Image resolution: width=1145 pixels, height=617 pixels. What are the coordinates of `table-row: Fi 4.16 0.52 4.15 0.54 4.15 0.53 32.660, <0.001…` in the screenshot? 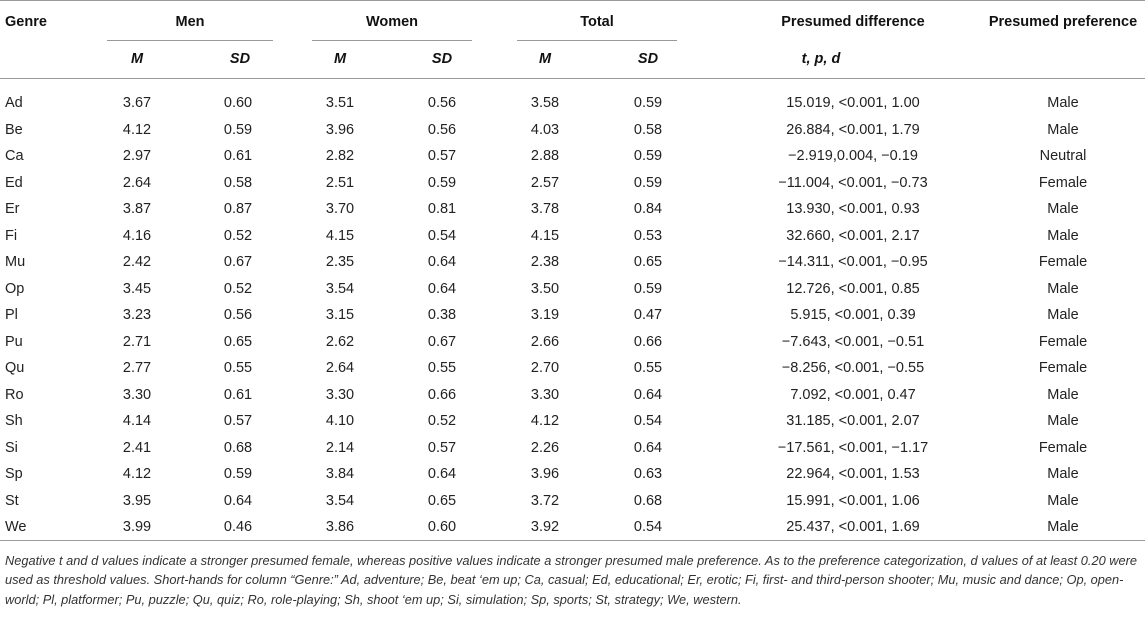 It's located at (572, 236).